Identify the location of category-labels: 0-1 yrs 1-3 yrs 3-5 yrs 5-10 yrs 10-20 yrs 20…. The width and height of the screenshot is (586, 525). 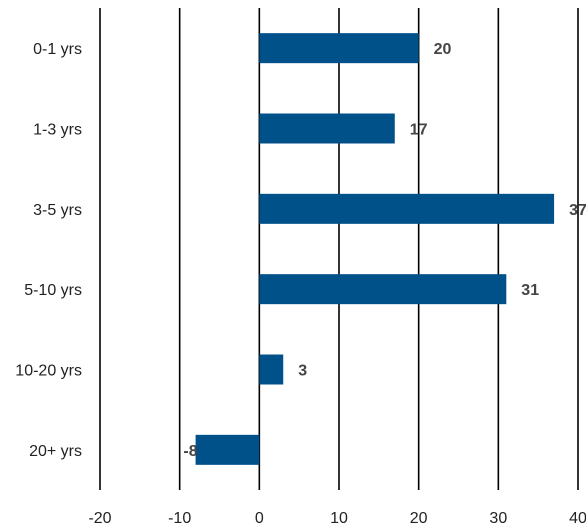
(48, 250).